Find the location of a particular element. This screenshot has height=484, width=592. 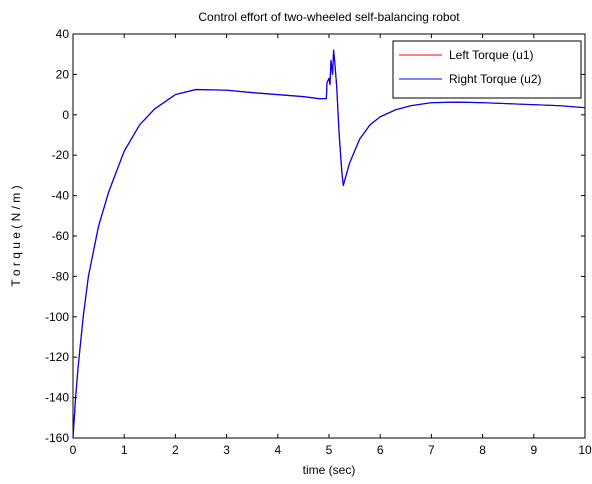

y-tick-label: -20 is located at coordinates (61, 155).